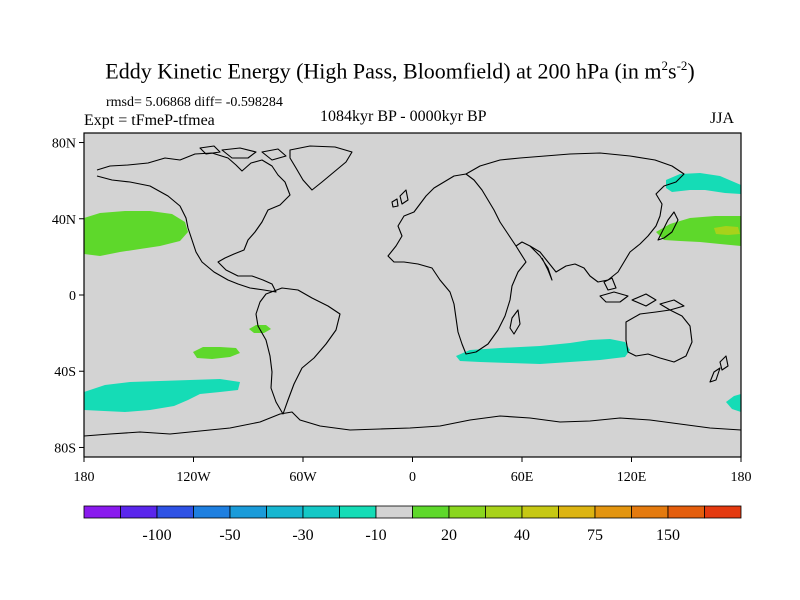 This screenshot has width=800, height=600. Describe the element at coordinates (515, 322) in the screenshot. I see `madagascar-coastline` at that location.